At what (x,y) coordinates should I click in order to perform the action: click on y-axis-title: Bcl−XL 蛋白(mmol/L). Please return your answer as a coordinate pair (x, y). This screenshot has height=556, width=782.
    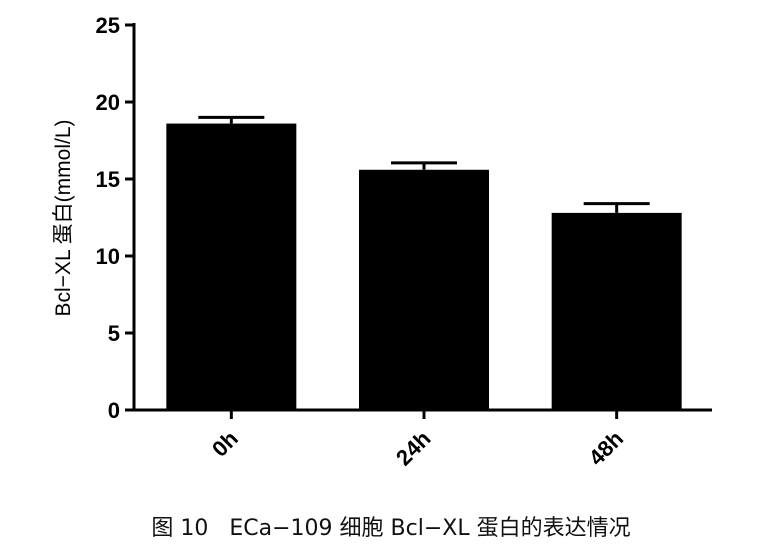
    Looking at the image, I should click on (63, 217).